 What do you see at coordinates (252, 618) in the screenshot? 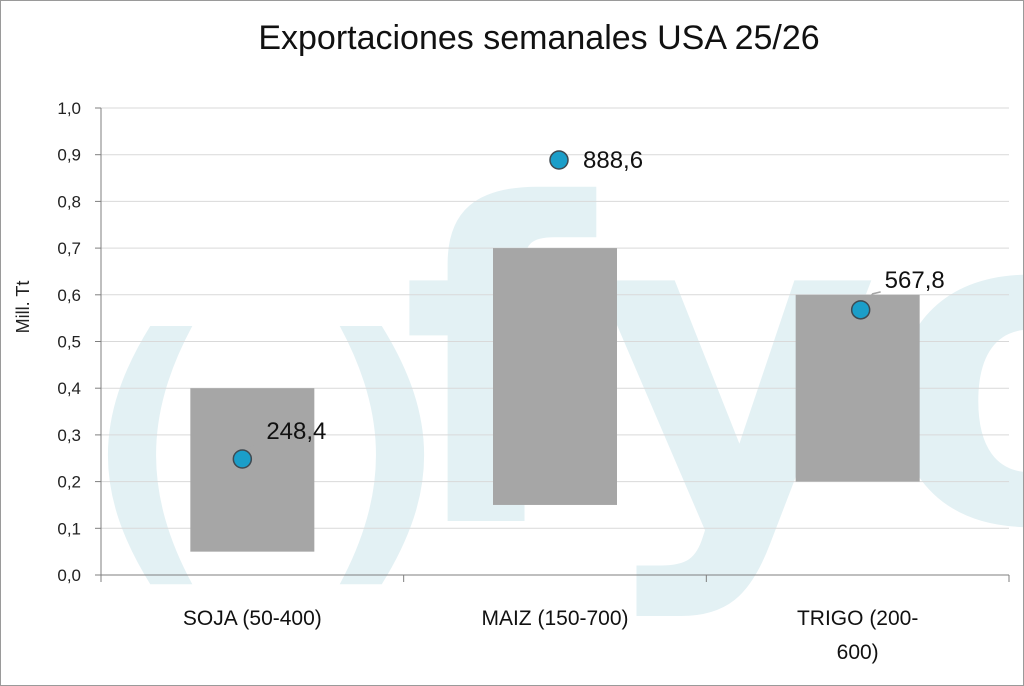
I see `category-label: SOJA (50-400)` at bounding box center [252, 618].